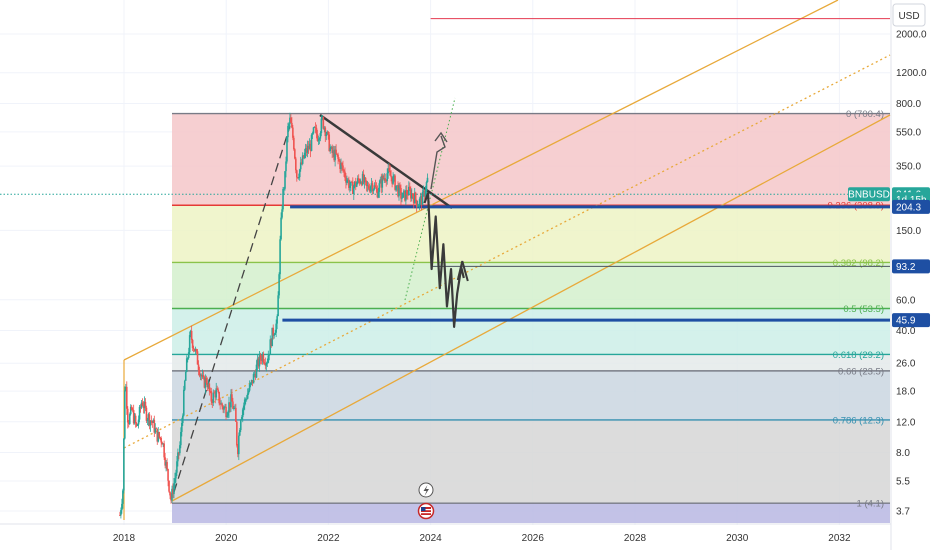 This screenshot has width=932, height=550. What do you see at coordinates (908, 207) in the screenshot?
I see `price-badge-text: 204.3` at bounding box center [908, 207].